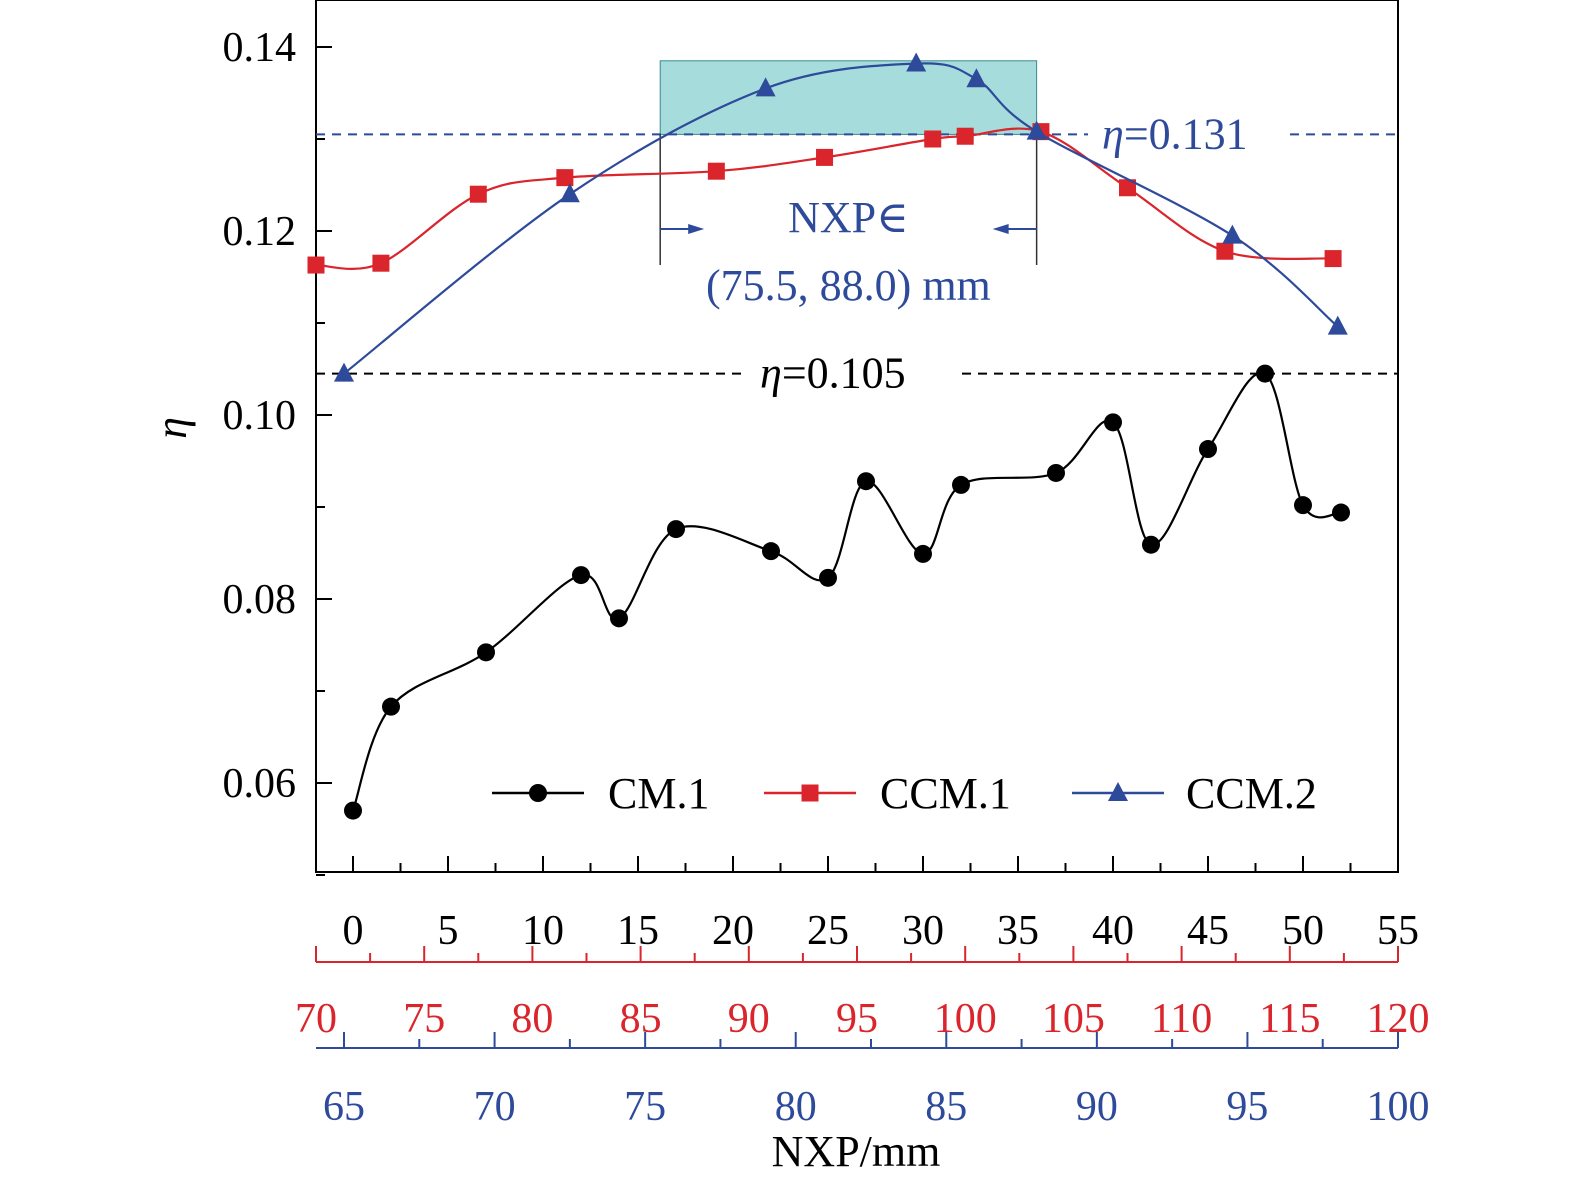 This screenshot has width=1575, height=1188. Describe the element at coordinates (277, 450) in the screenshot. I see `y-axis: 0.06 0.08 0.10 0.12 0.14` at that location.